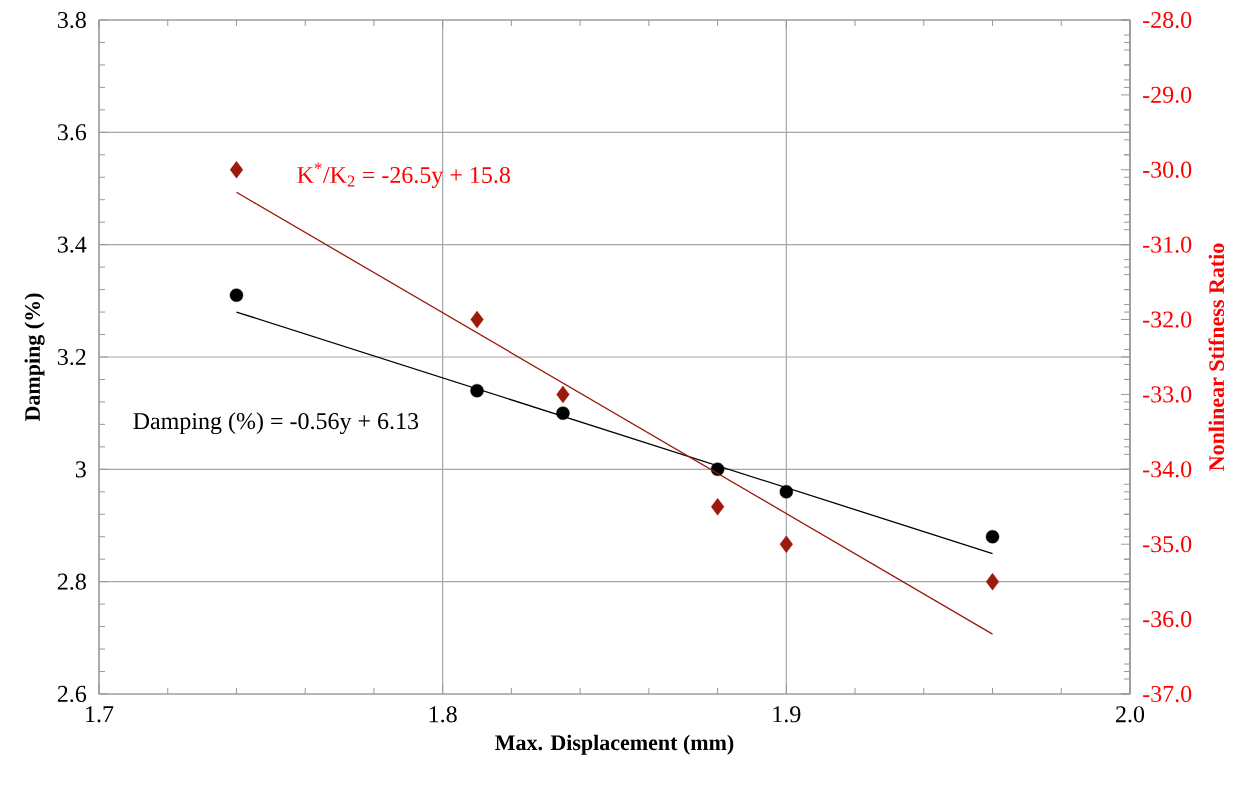  What do you see at coordinates (72, 694) in the screenshot?
I see `y-tick-label: 2.6` at bounding box center [72, 694].